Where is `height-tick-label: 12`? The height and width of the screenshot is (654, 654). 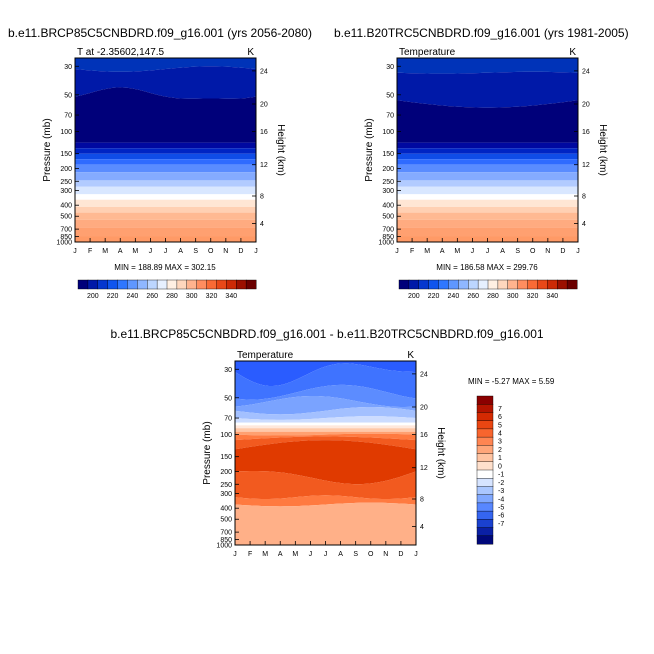
height-tick-label: 12 is located at coordinates (586, 165).